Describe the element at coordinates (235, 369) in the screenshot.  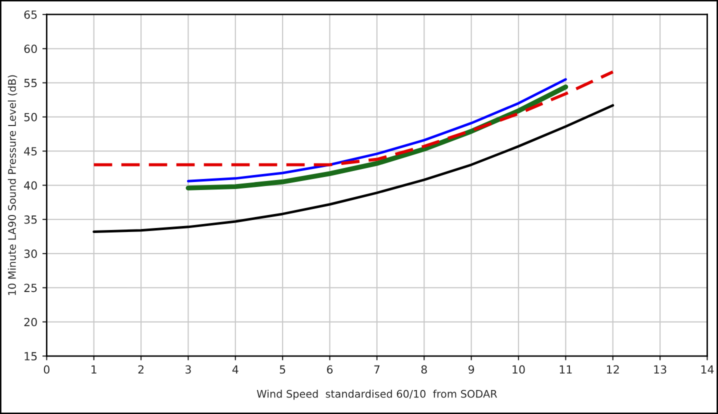
I see `x-tick-label: 4` at that location.